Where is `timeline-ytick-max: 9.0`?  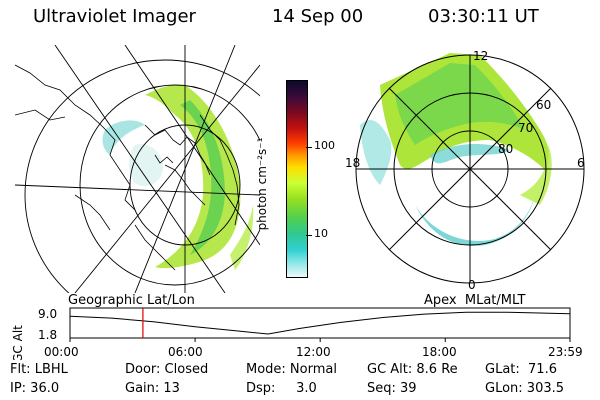 timeline-ytick-max: 9.0 is located at coordinates (47, 314).